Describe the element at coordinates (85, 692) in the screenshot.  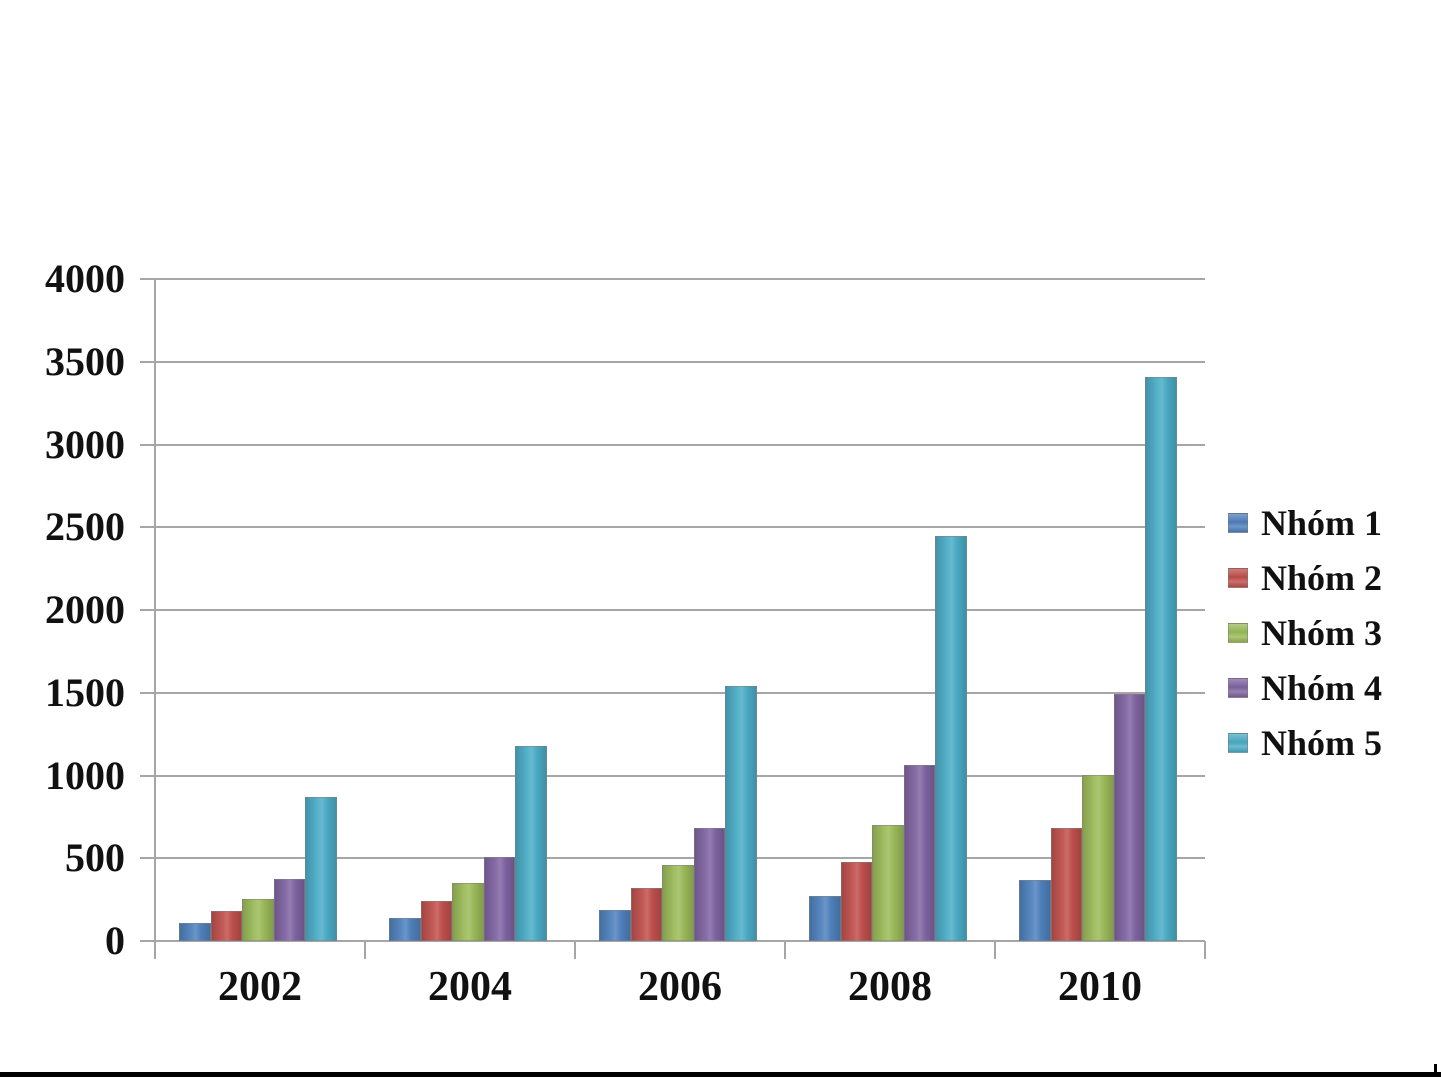
I see `y-tick-label: 1500` at that location.